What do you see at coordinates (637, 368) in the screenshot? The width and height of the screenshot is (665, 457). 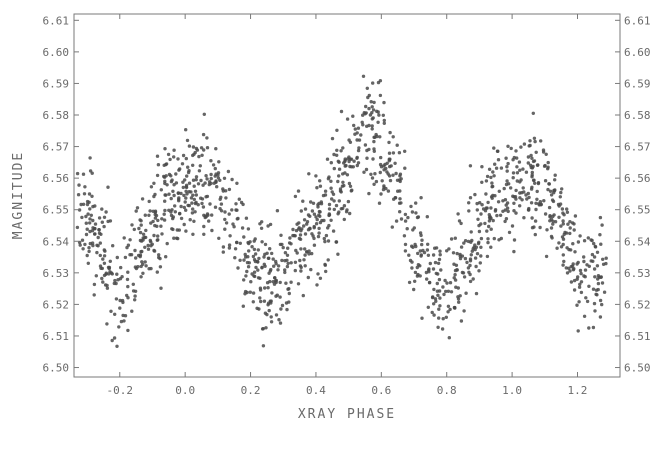 I see `y-tick-label-right: 6.50` at bounding box center [637, 368].